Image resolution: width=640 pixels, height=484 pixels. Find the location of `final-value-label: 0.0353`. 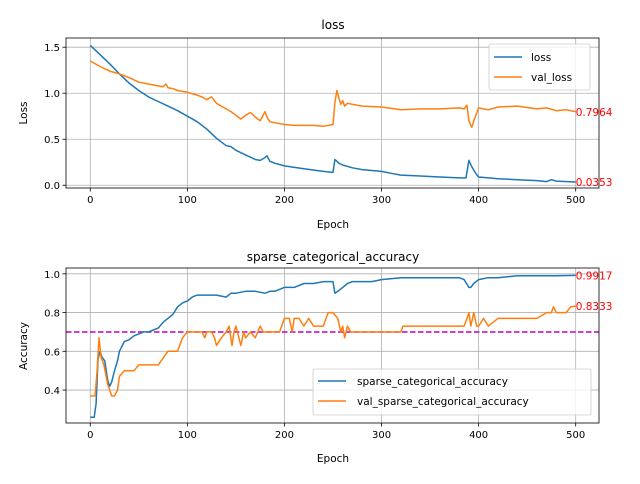

final-value-label: 0.0353 is located at coordinates (594, 183).